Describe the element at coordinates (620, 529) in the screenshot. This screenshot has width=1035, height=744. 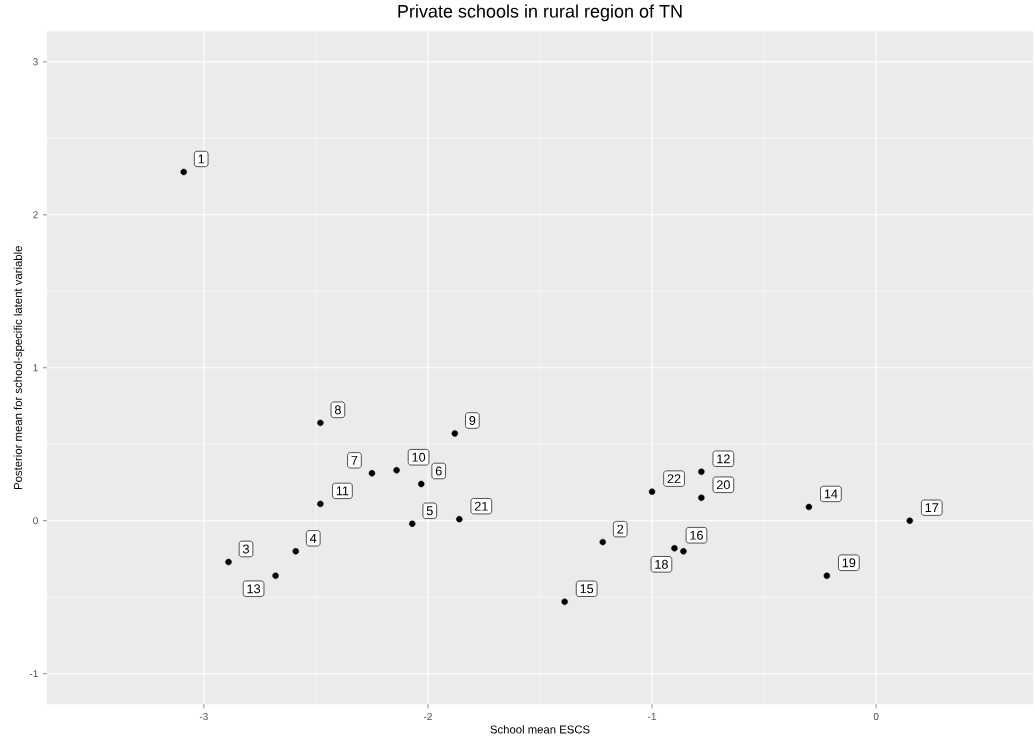
I see `annotation: 2` at that location.